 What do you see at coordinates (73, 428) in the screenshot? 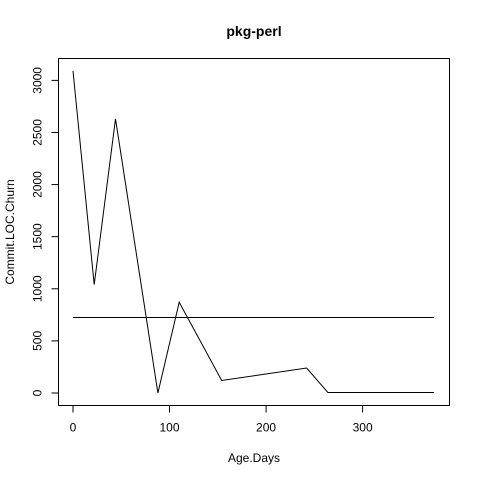
I see `x-tick-label: 0` at bounding box center [73, 428].